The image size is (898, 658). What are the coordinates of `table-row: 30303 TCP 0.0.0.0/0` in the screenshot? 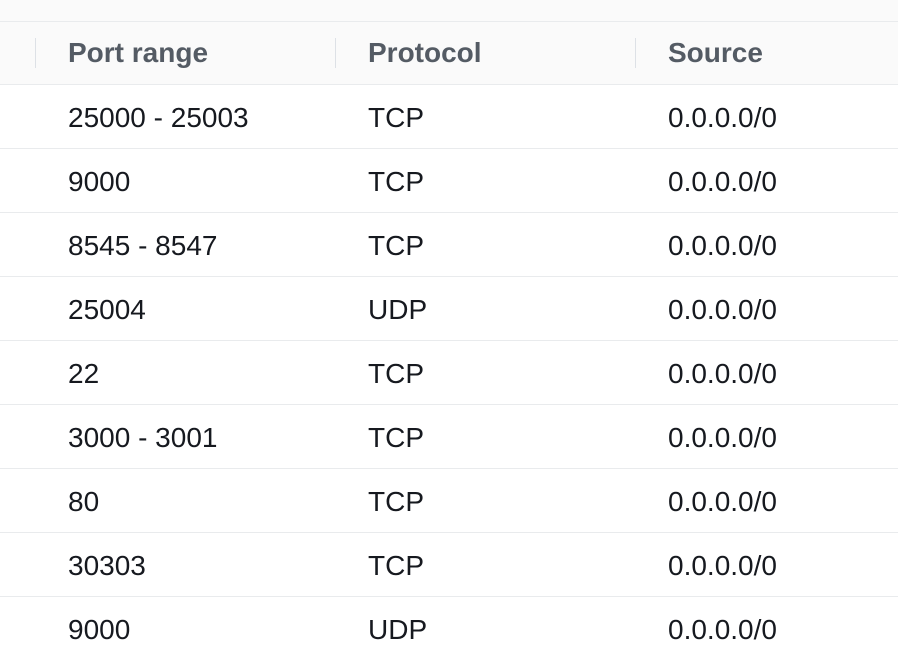 It's located at (449, 565).